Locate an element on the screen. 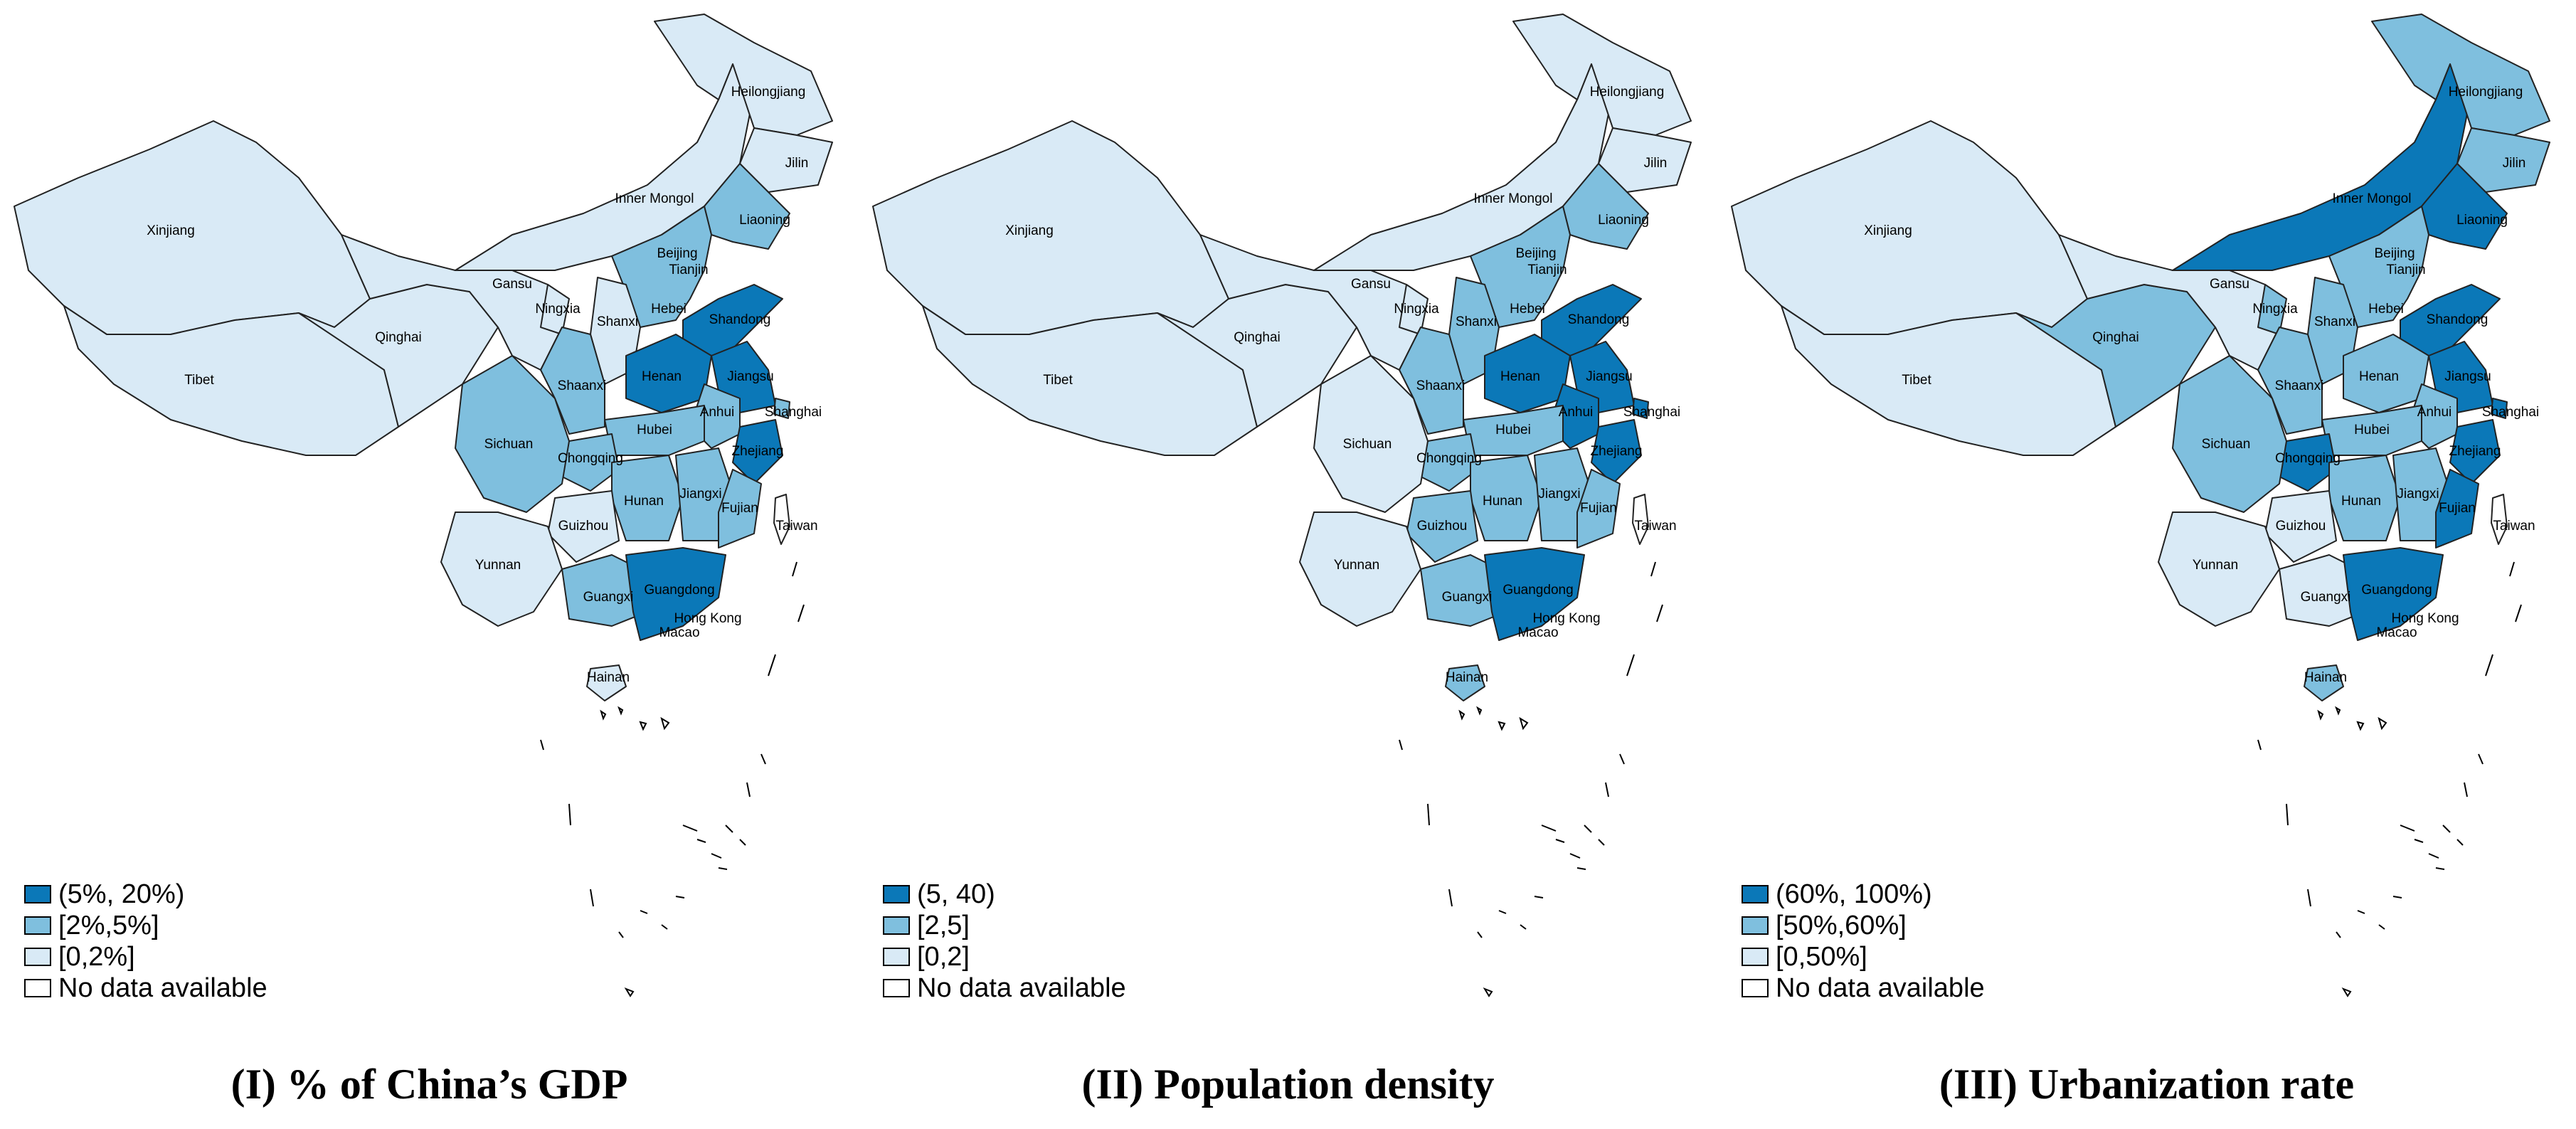  legend-label-mid: [50%,60%] is located at coordinates (1842, 926).